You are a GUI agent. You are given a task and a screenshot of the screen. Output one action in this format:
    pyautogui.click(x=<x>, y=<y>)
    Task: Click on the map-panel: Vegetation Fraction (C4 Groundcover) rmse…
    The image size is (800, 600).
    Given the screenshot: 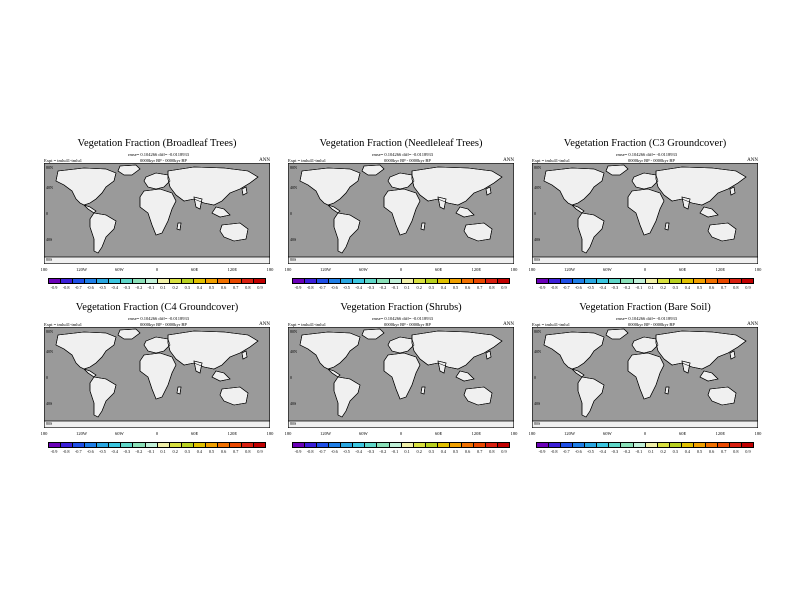 What is the action you would take?
    pyautogui.click(x=157, y=382)
    